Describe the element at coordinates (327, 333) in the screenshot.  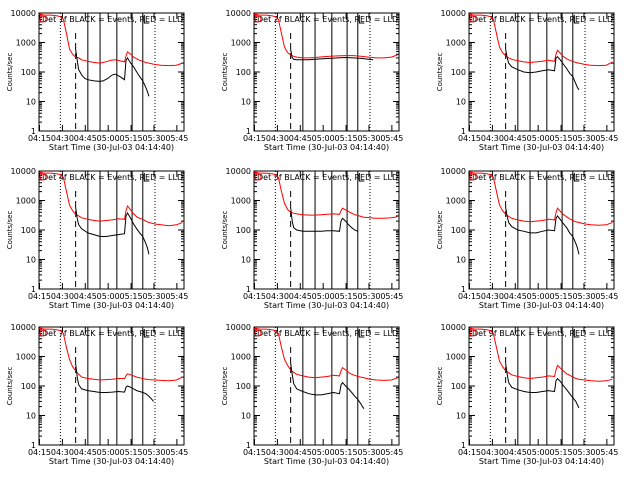
I see `plot-title: Det 8f BLACK = Events, RED = LLD` at that location.